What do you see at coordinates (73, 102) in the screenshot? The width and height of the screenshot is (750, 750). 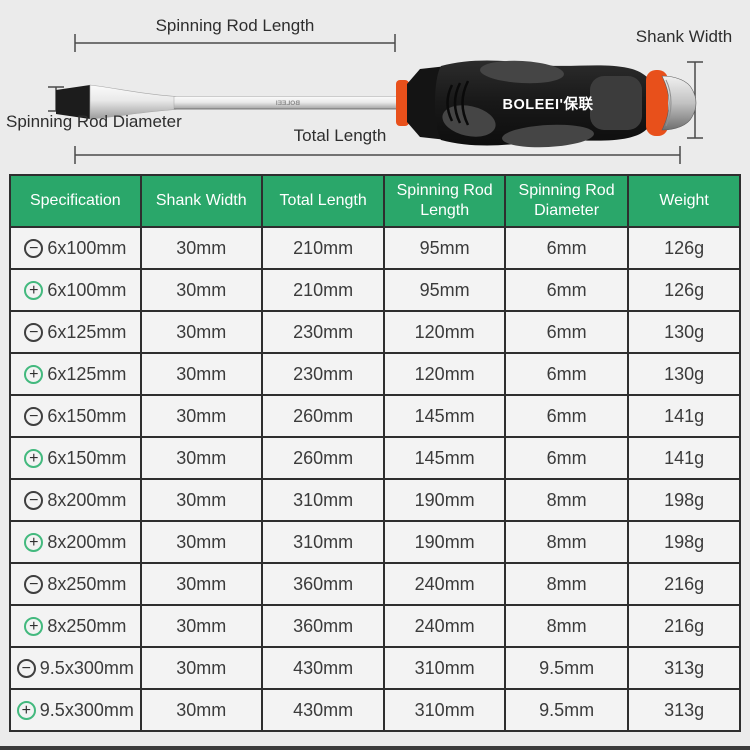 I see `blade-tip` at bounding box center [73, 102].